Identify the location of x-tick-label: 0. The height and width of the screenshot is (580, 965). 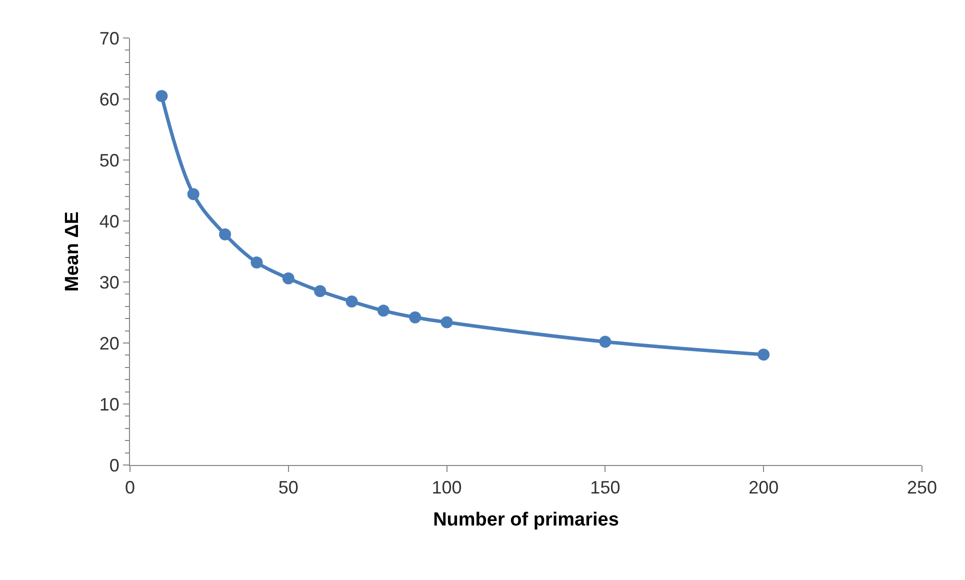
(130, 488).